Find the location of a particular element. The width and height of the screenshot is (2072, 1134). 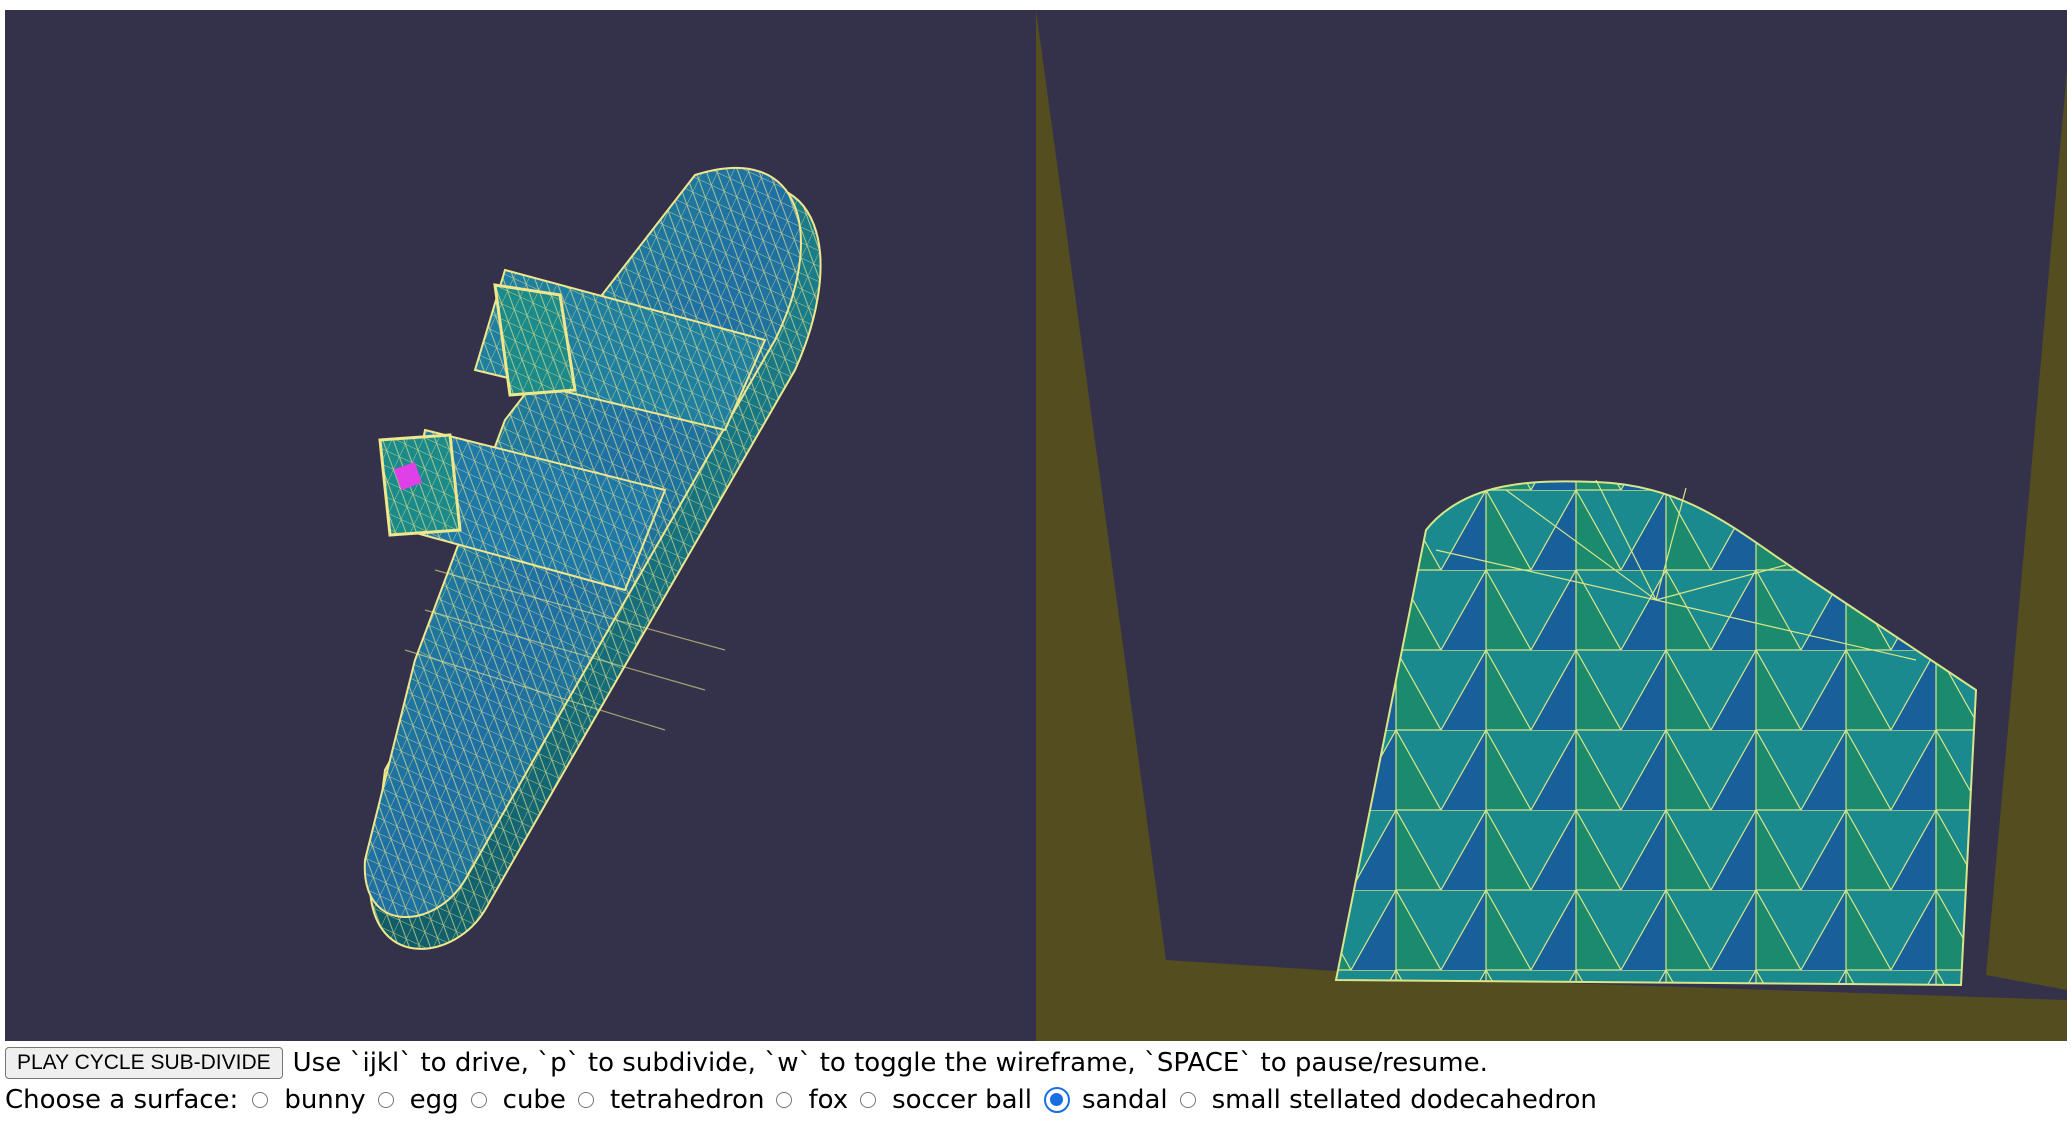

surface-option-sandal: sandal is located at coordinates (1105, 1100).